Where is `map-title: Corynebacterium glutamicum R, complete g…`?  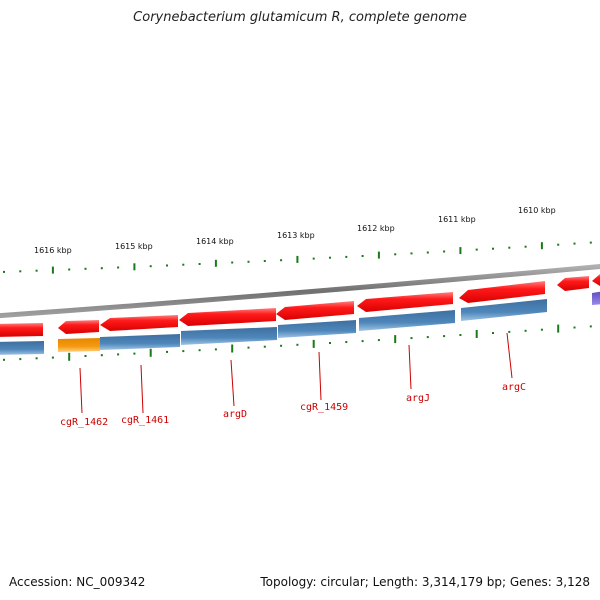 map-title: Corynebacterium glutamicum R, complete g… is located at coordinates (300, 17).